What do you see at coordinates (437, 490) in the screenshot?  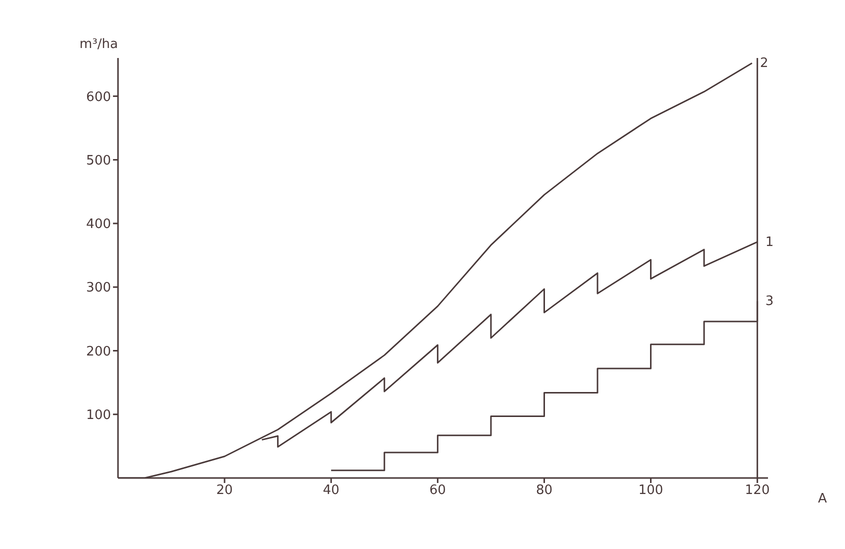 I see `x-tick-label: 60` at bounding box center [437, 490].